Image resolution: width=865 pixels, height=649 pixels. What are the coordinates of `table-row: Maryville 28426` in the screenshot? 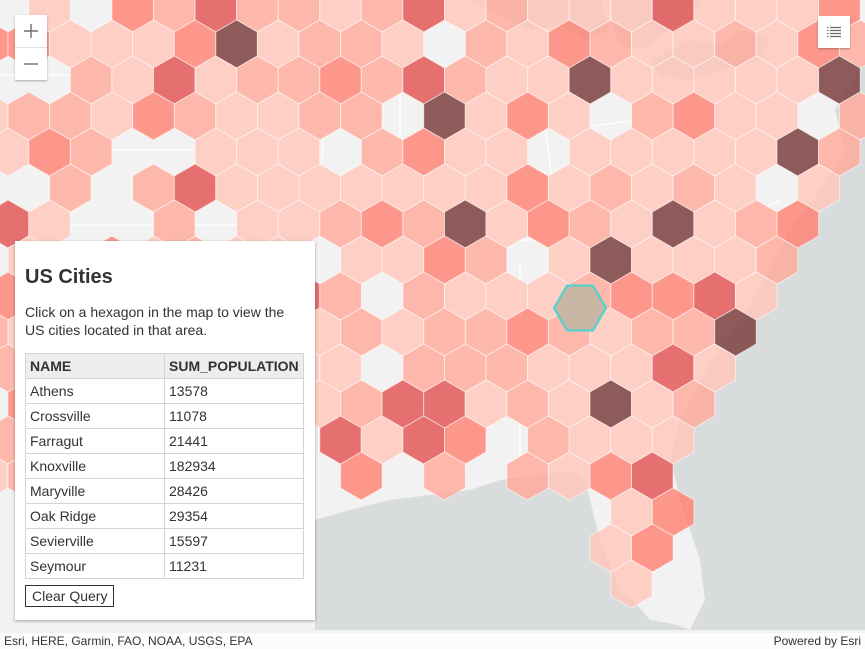 It's located at (164, 491).